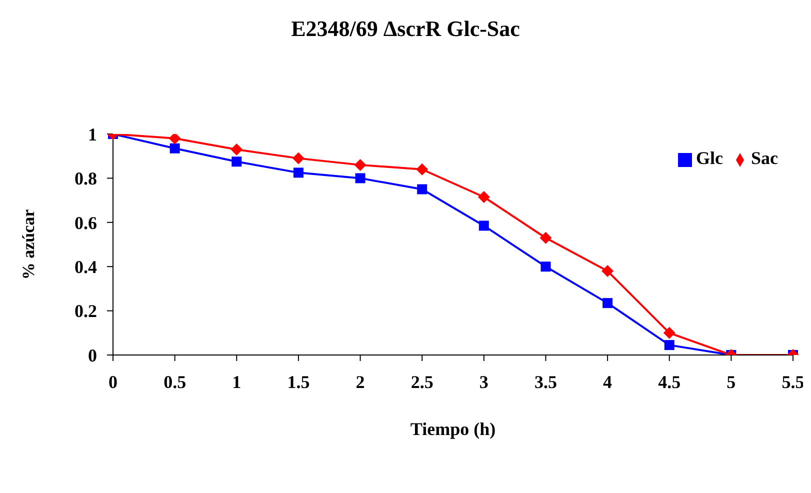 This screenshot has height=493, width=811. I want to click on y-tick-label: 0.8, so click(85, 178).